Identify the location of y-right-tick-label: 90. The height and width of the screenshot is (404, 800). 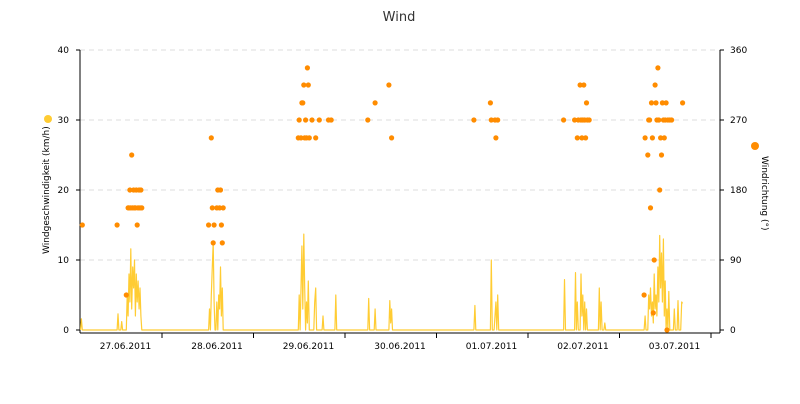
(736, 261).